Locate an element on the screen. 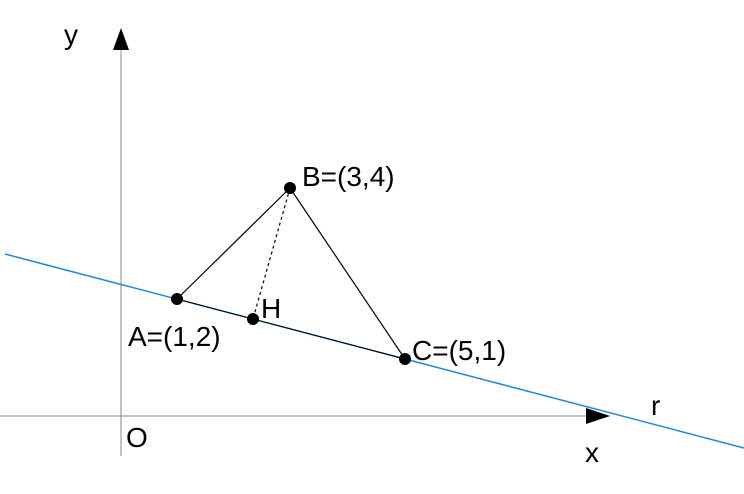 The width and height of the screenshot is (744, 494). point-b is located at coordinates (290, 188).